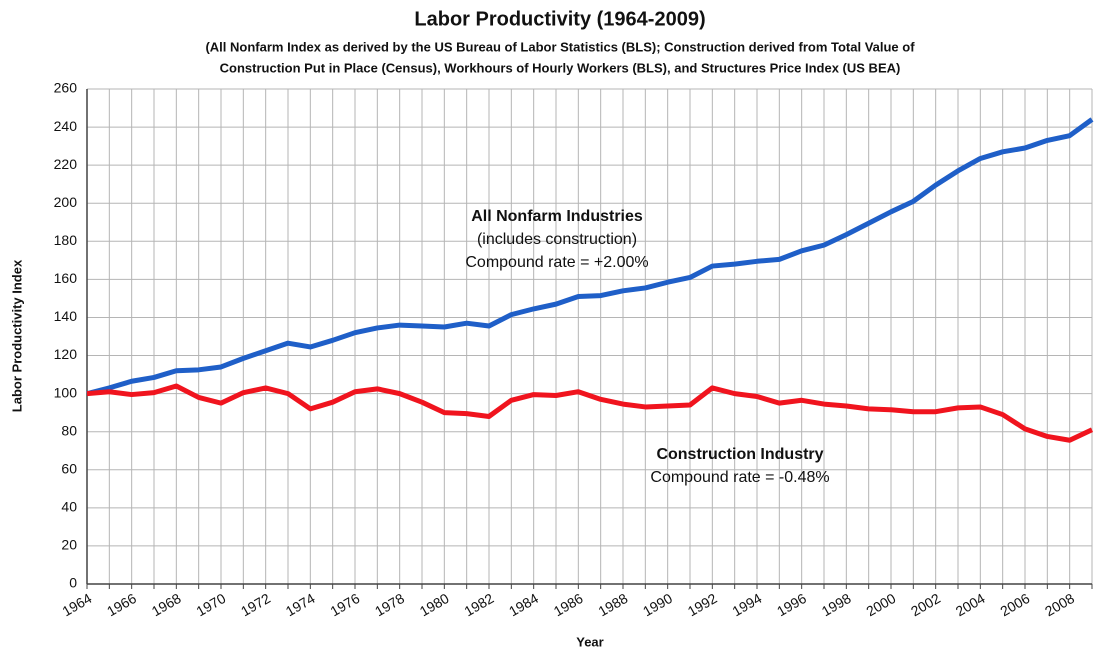 This screenshot has height=652, width=1094. I want to click on annotation: Construction Industry, so click(739, 454).